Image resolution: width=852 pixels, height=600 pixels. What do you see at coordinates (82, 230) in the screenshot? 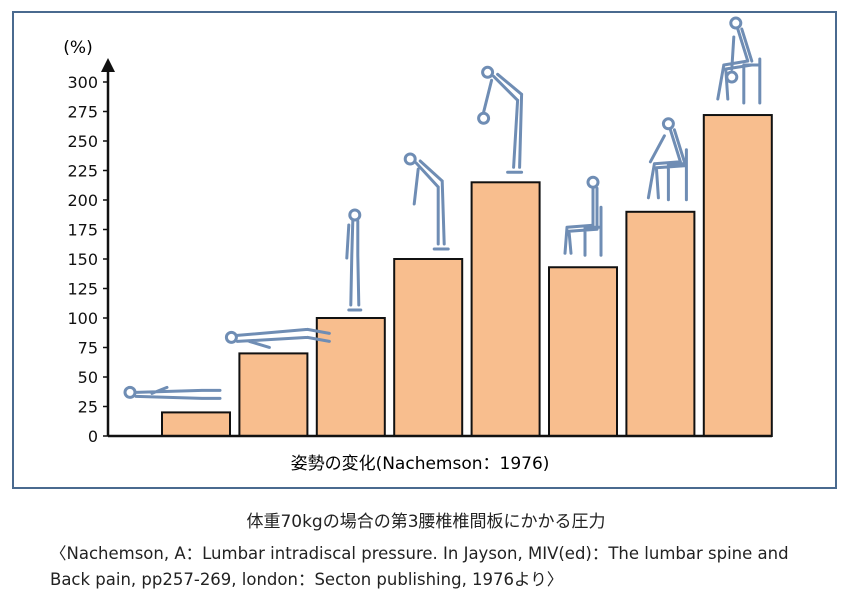
I see `y-tick-label: 175` at bounding box center [82, 230].